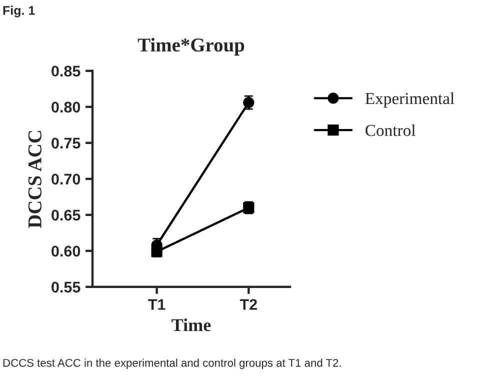 This screenshot has height=379, width=500. I want to click on y-tick-label: 0.70, so click(66, 179).